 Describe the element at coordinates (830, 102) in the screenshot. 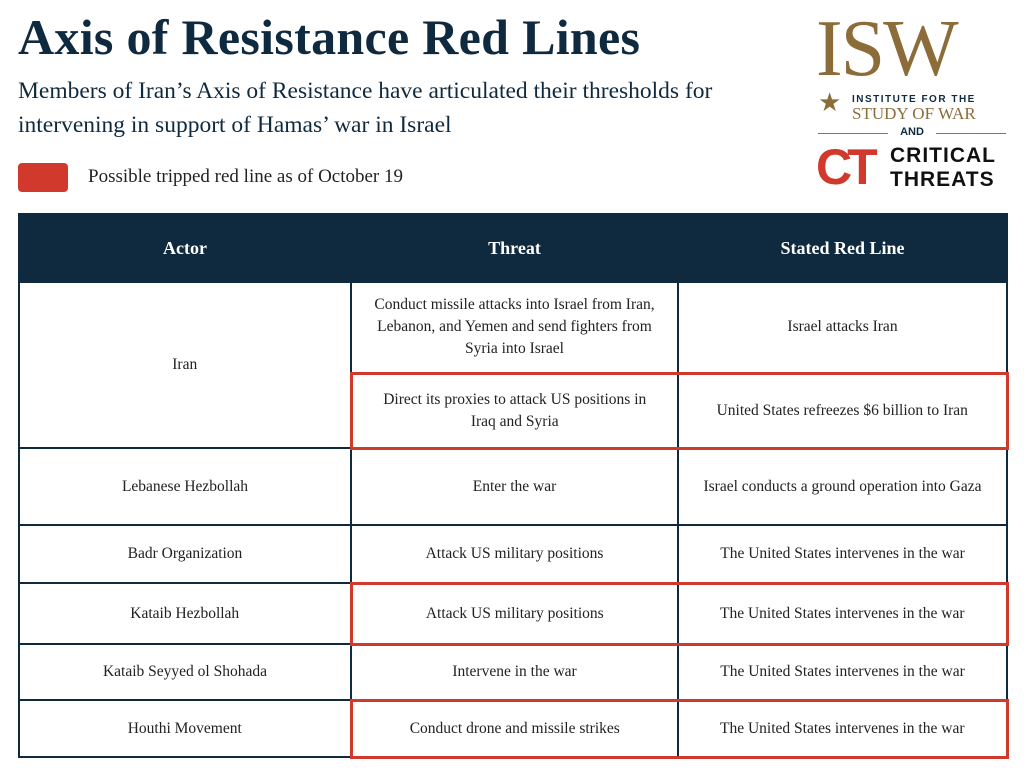

I see `star-icon: ★` at that location.